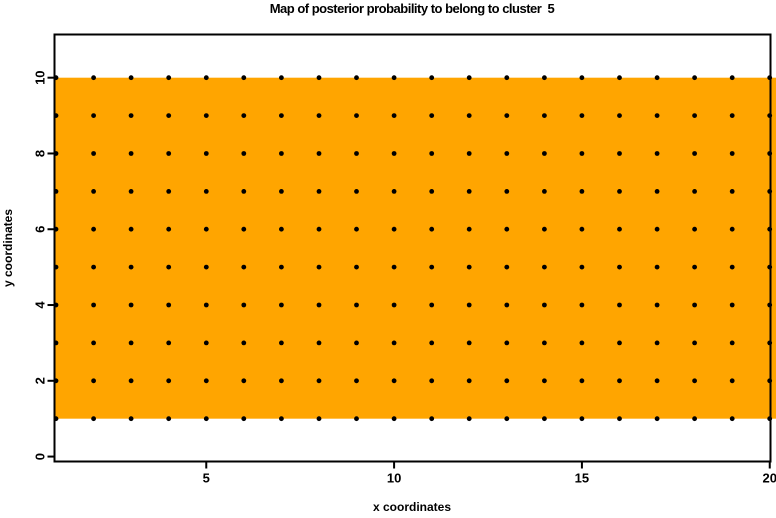 The height and width of the screenshot is (518, 776). Describe the element at coordinates (206, 478) in the screenshot. I see `x-tick-label: 5` at that location.